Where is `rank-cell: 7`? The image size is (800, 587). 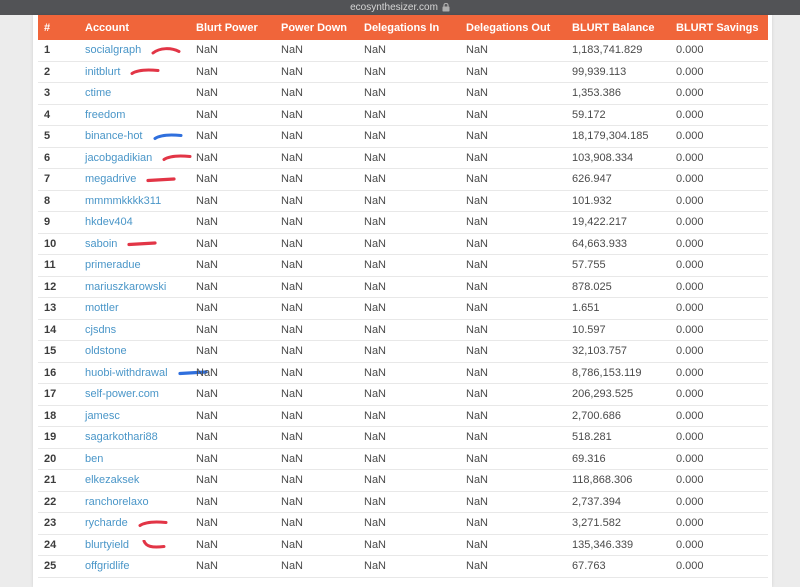 rank-cell: 7 is located at coordinates (47, 179).